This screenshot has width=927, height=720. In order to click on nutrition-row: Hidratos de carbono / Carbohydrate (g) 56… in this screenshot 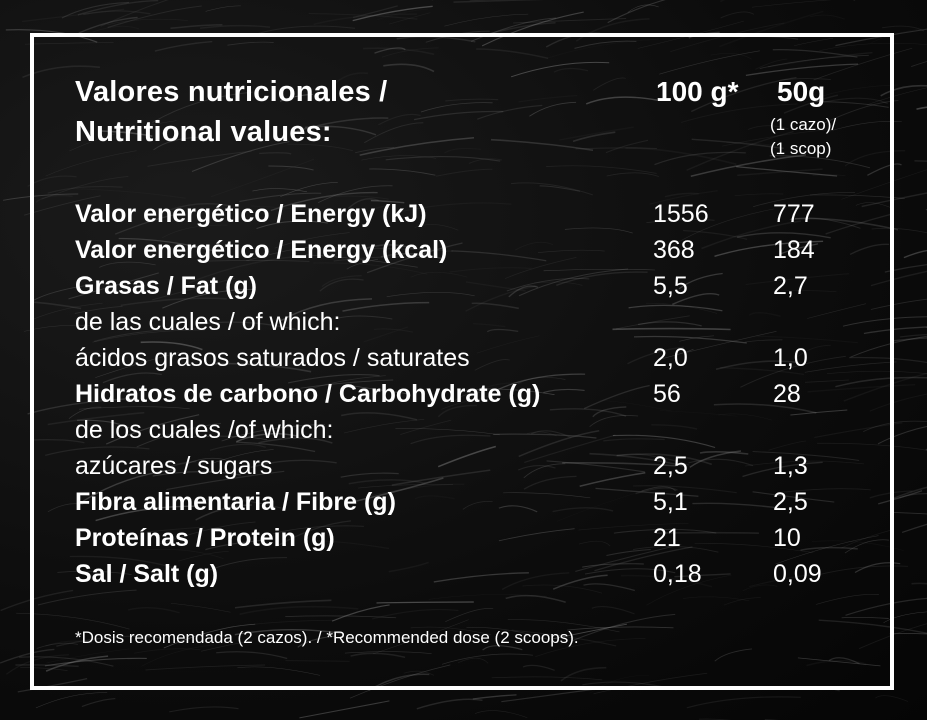, I will do `click(470, 394)`.